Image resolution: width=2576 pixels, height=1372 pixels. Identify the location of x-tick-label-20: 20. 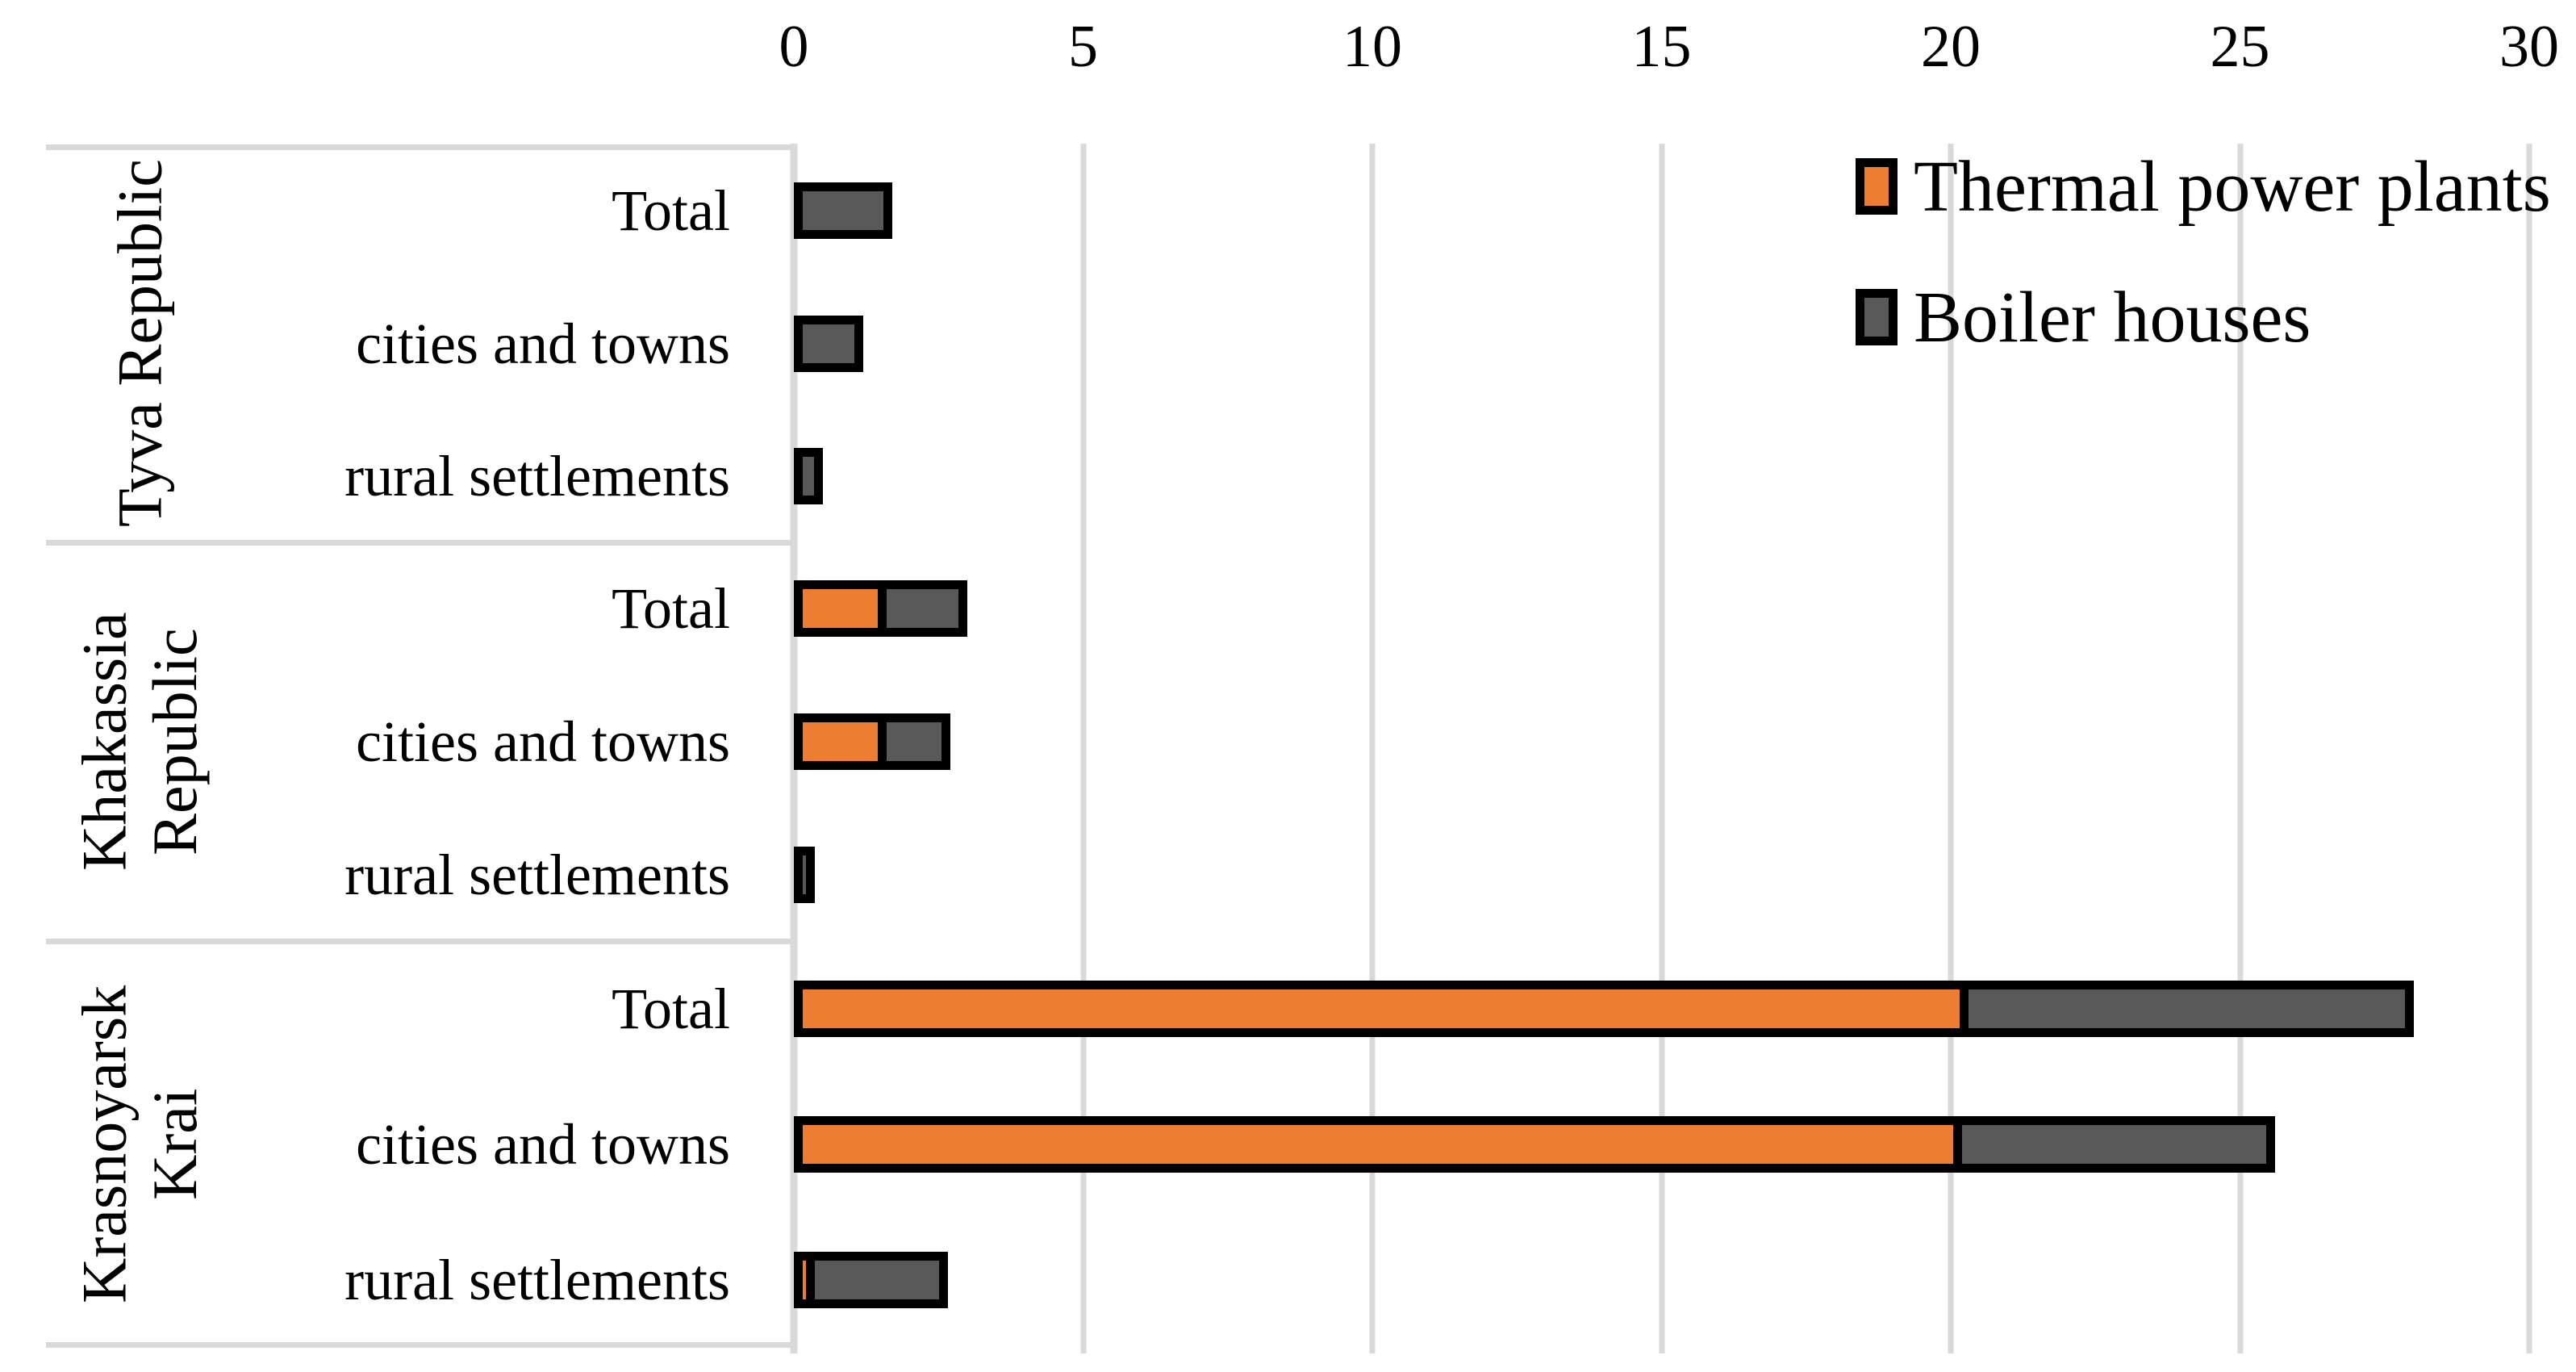
(1951, 47).